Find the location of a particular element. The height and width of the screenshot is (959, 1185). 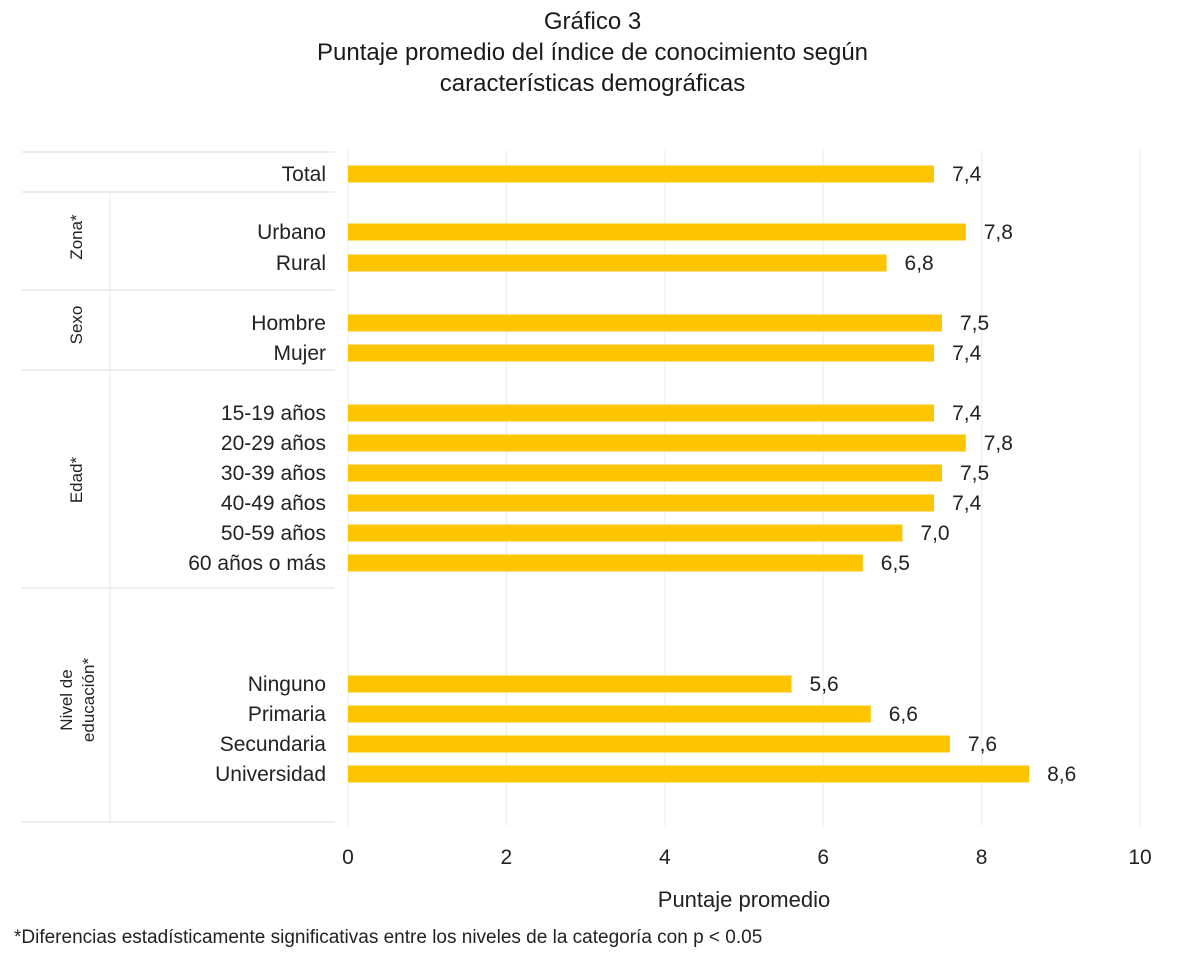

data-label-3-5: 6,5 is located at coordinates (895, 563).